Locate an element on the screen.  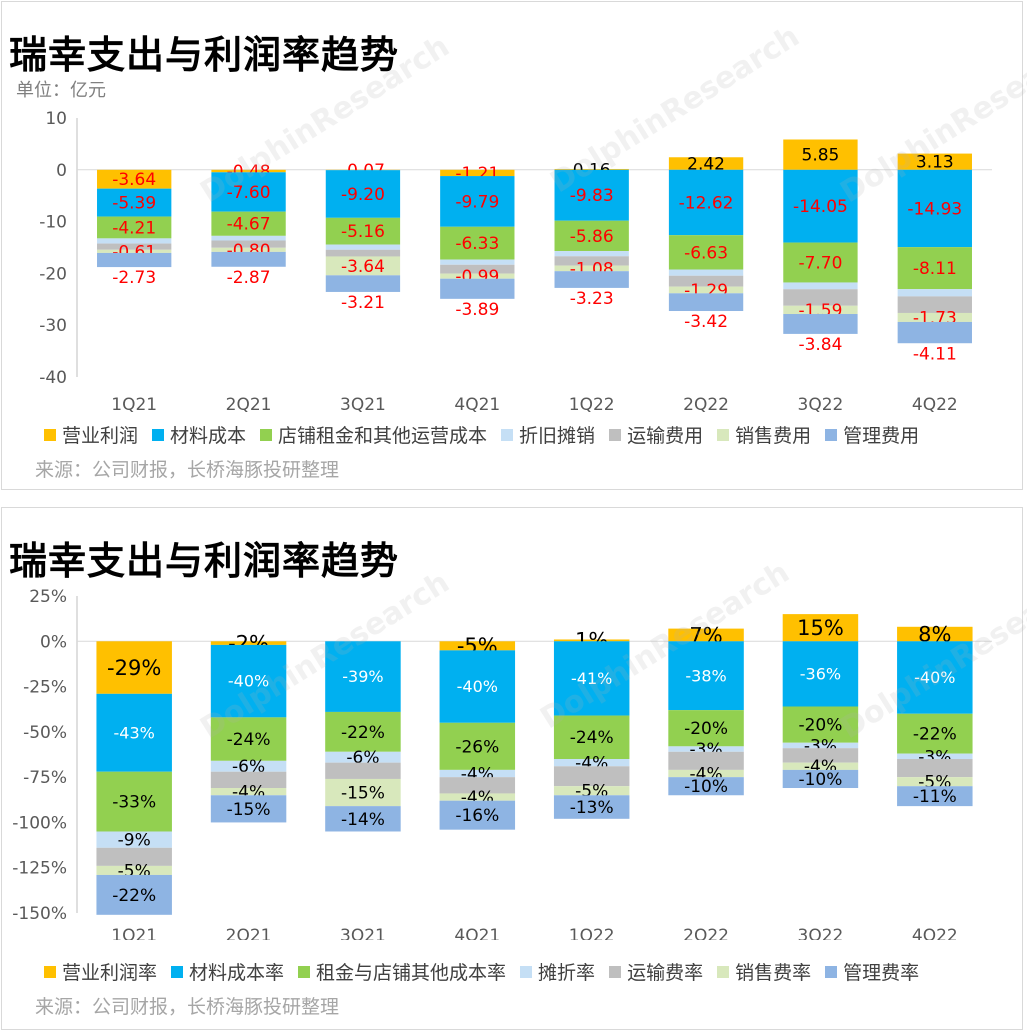
data-label: -7.70 is located at coordinates (820, 263).